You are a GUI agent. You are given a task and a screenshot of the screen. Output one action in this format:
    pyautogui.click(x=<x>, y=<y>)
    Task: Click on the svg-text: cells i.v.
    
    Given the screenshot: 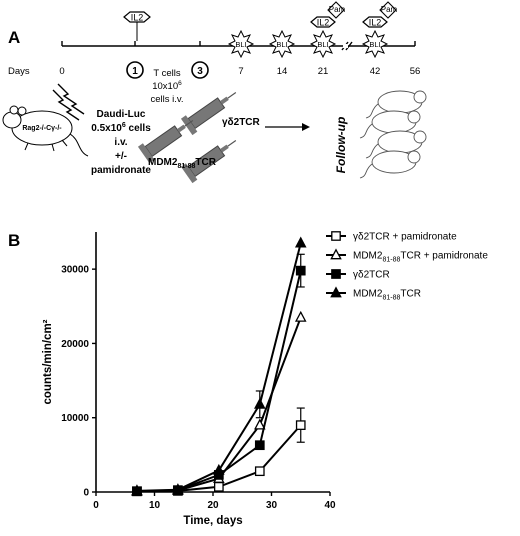 What is the action you would take?
    pyautogui.click(x=166, y=99)
    